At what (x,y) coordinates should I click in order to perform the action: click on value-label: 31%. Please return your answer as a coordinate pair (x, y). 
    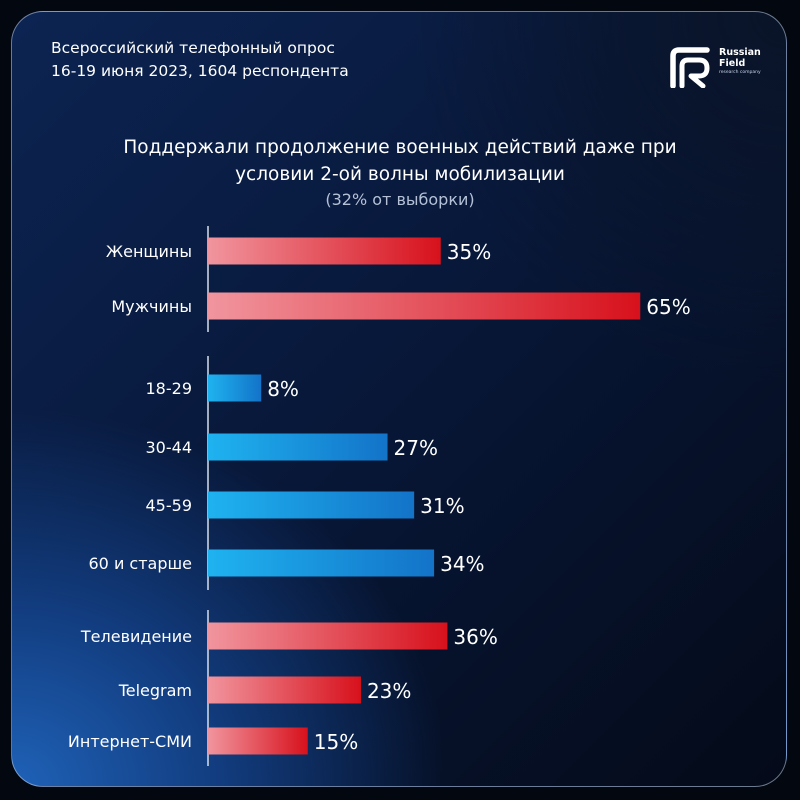
    Looking at the image, I should click on (442, 506).